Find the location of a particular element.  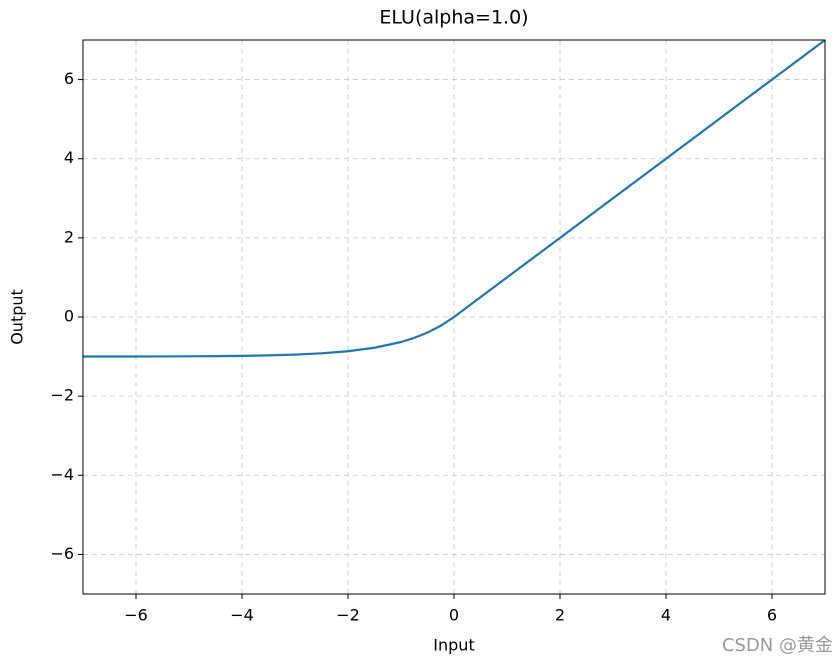

x-tick-label: −2 is located at coordinates (348, 615).